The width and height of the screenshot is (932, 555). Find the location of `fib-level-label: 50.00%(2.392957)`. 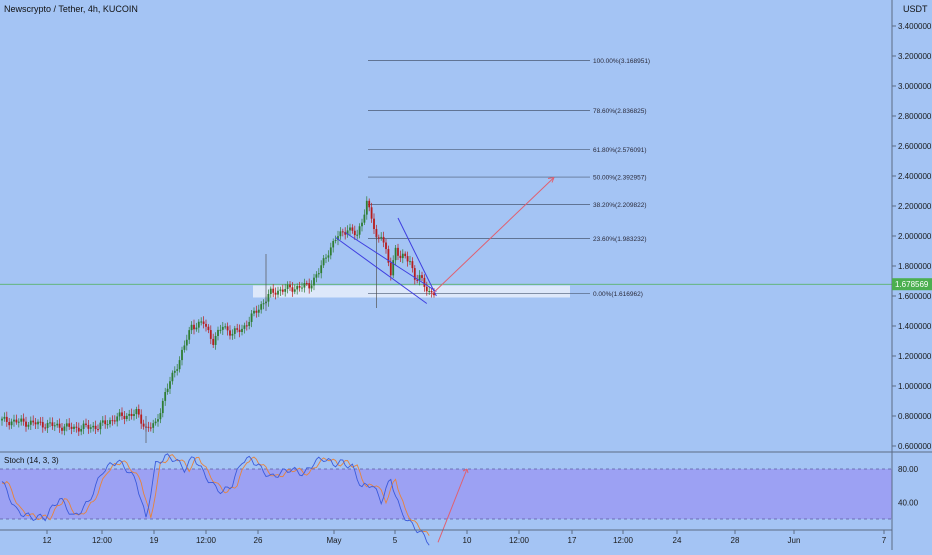

fib-level-label: 50.00%(2.392957) is located at coordinates (620, 178).